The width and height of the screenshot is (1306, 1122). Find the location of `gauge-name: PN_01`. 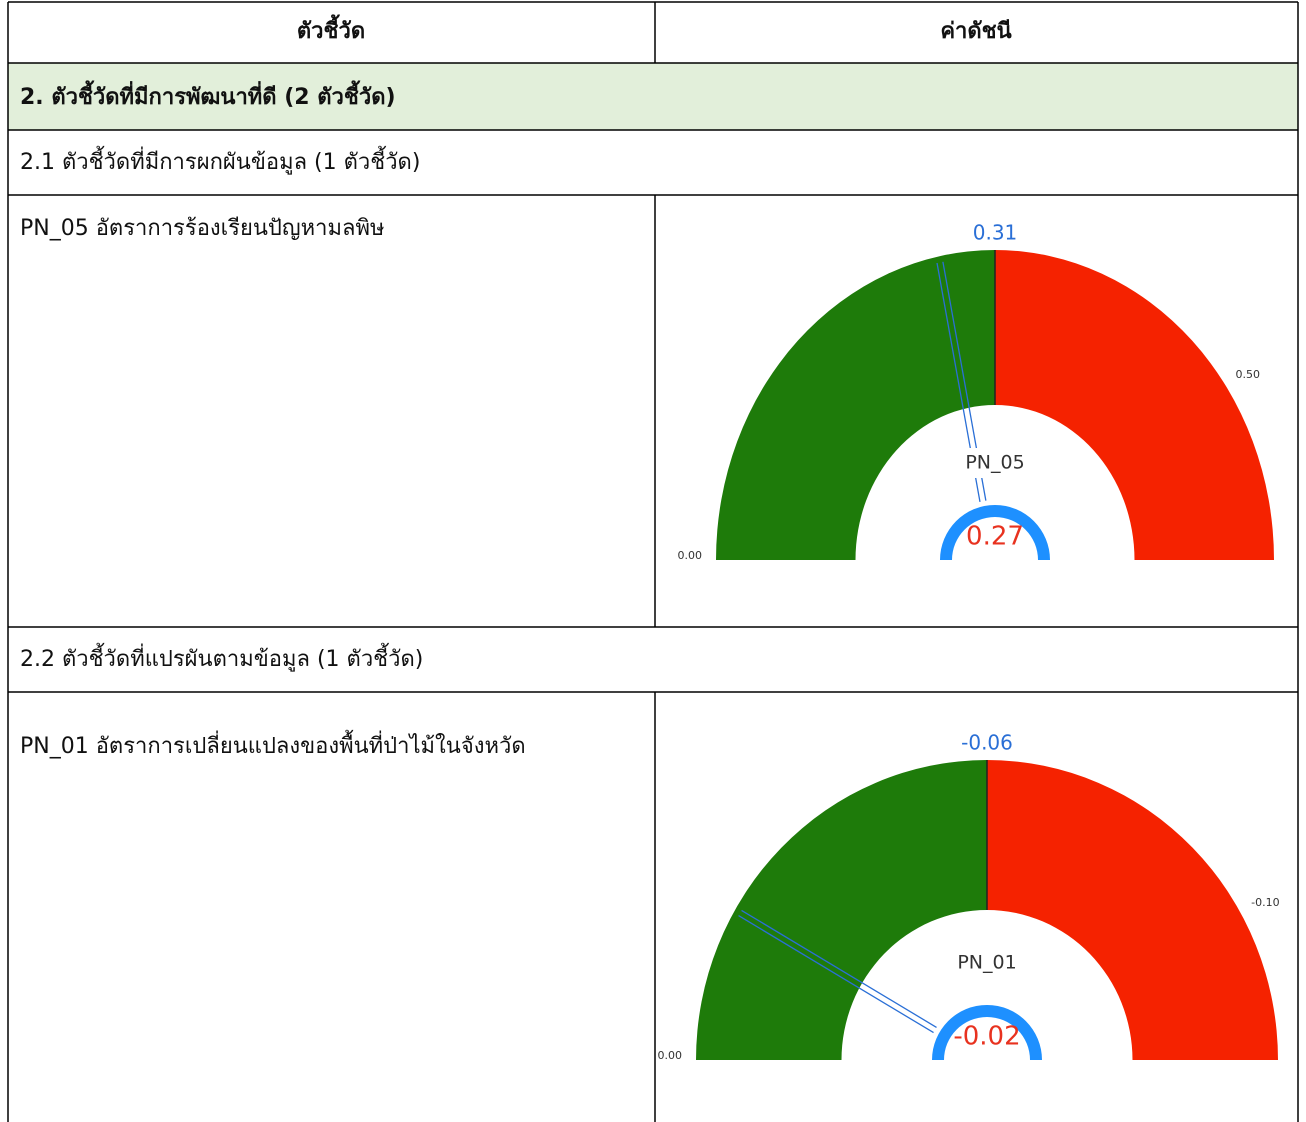

gauge-name: PN_01 is located at coordinates (986, 963).